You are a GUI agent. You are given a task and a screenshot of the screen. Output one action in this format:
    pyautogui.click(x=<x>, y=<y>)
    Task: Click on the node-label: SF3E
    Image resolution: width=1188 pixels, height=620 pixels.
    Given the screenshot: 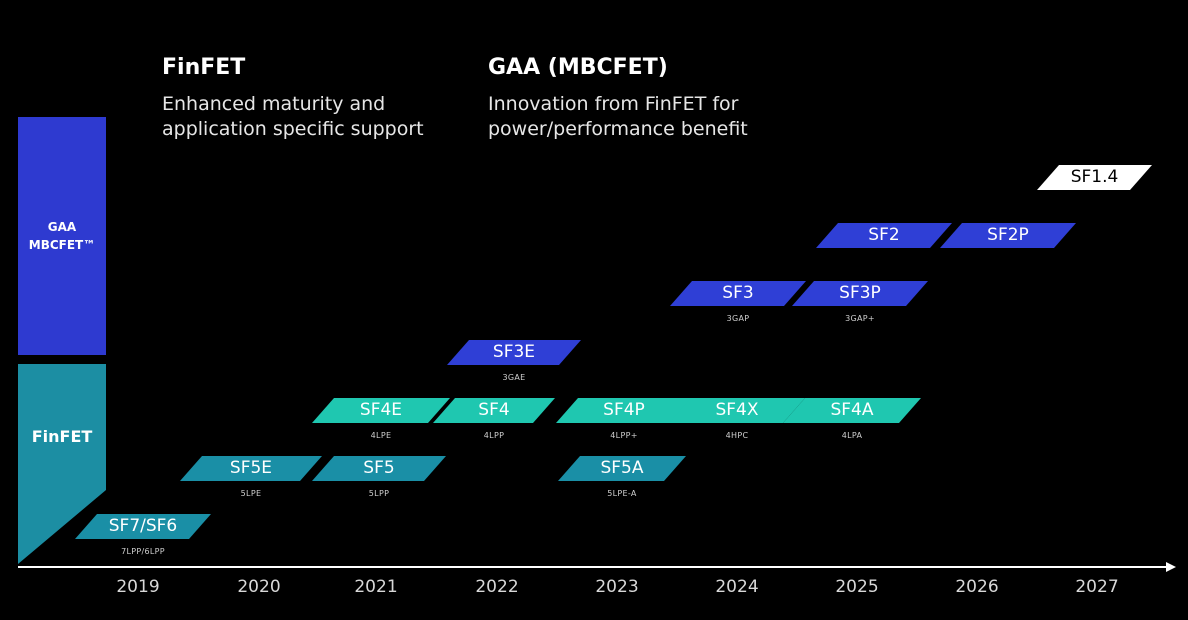 What is the action you would take?
    pyautogui.click(x=514, y=352)
    